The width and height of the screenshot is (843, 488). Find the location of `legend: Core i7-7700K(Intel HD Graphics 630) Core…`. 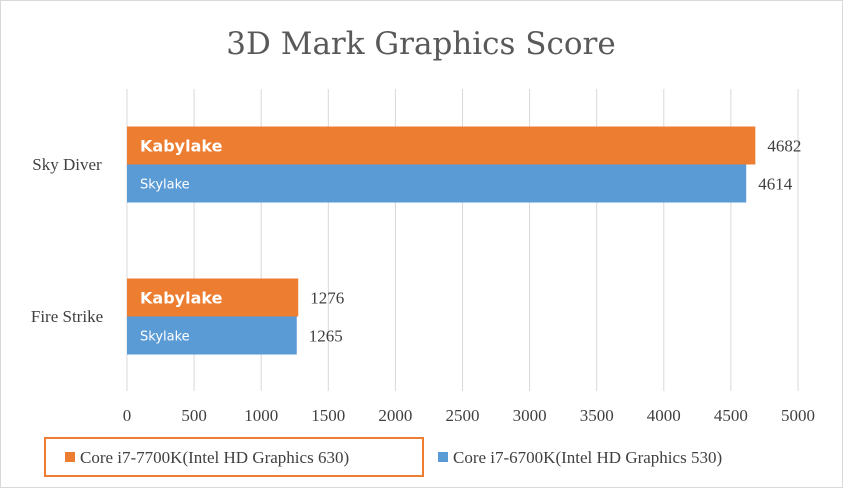

legend: Core i7-7700K(Intel HD Graphics 630) Core… is located at coordinates (383, 457).